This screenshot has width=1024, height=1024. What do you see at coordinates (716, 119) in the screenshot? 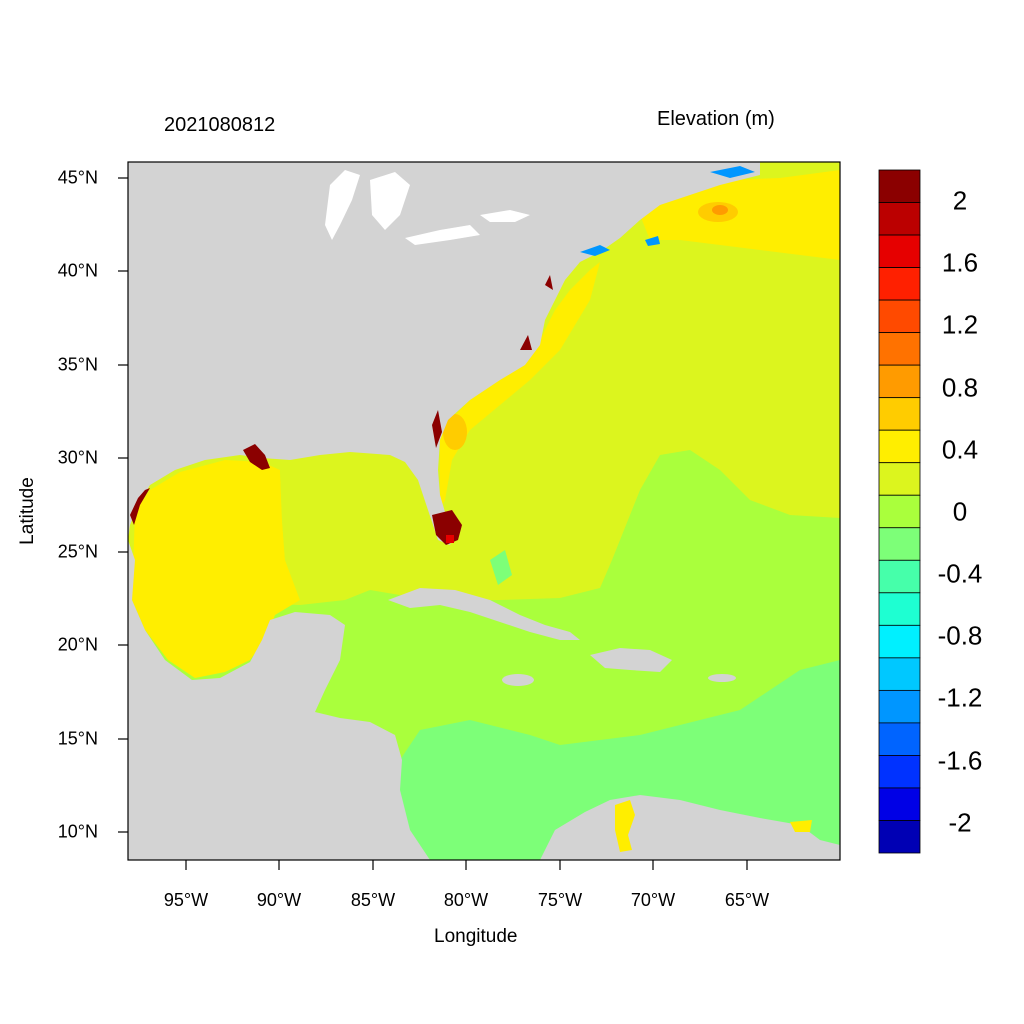
I see `variable-title: Elevation (m)` at bounding box center [716, 119].